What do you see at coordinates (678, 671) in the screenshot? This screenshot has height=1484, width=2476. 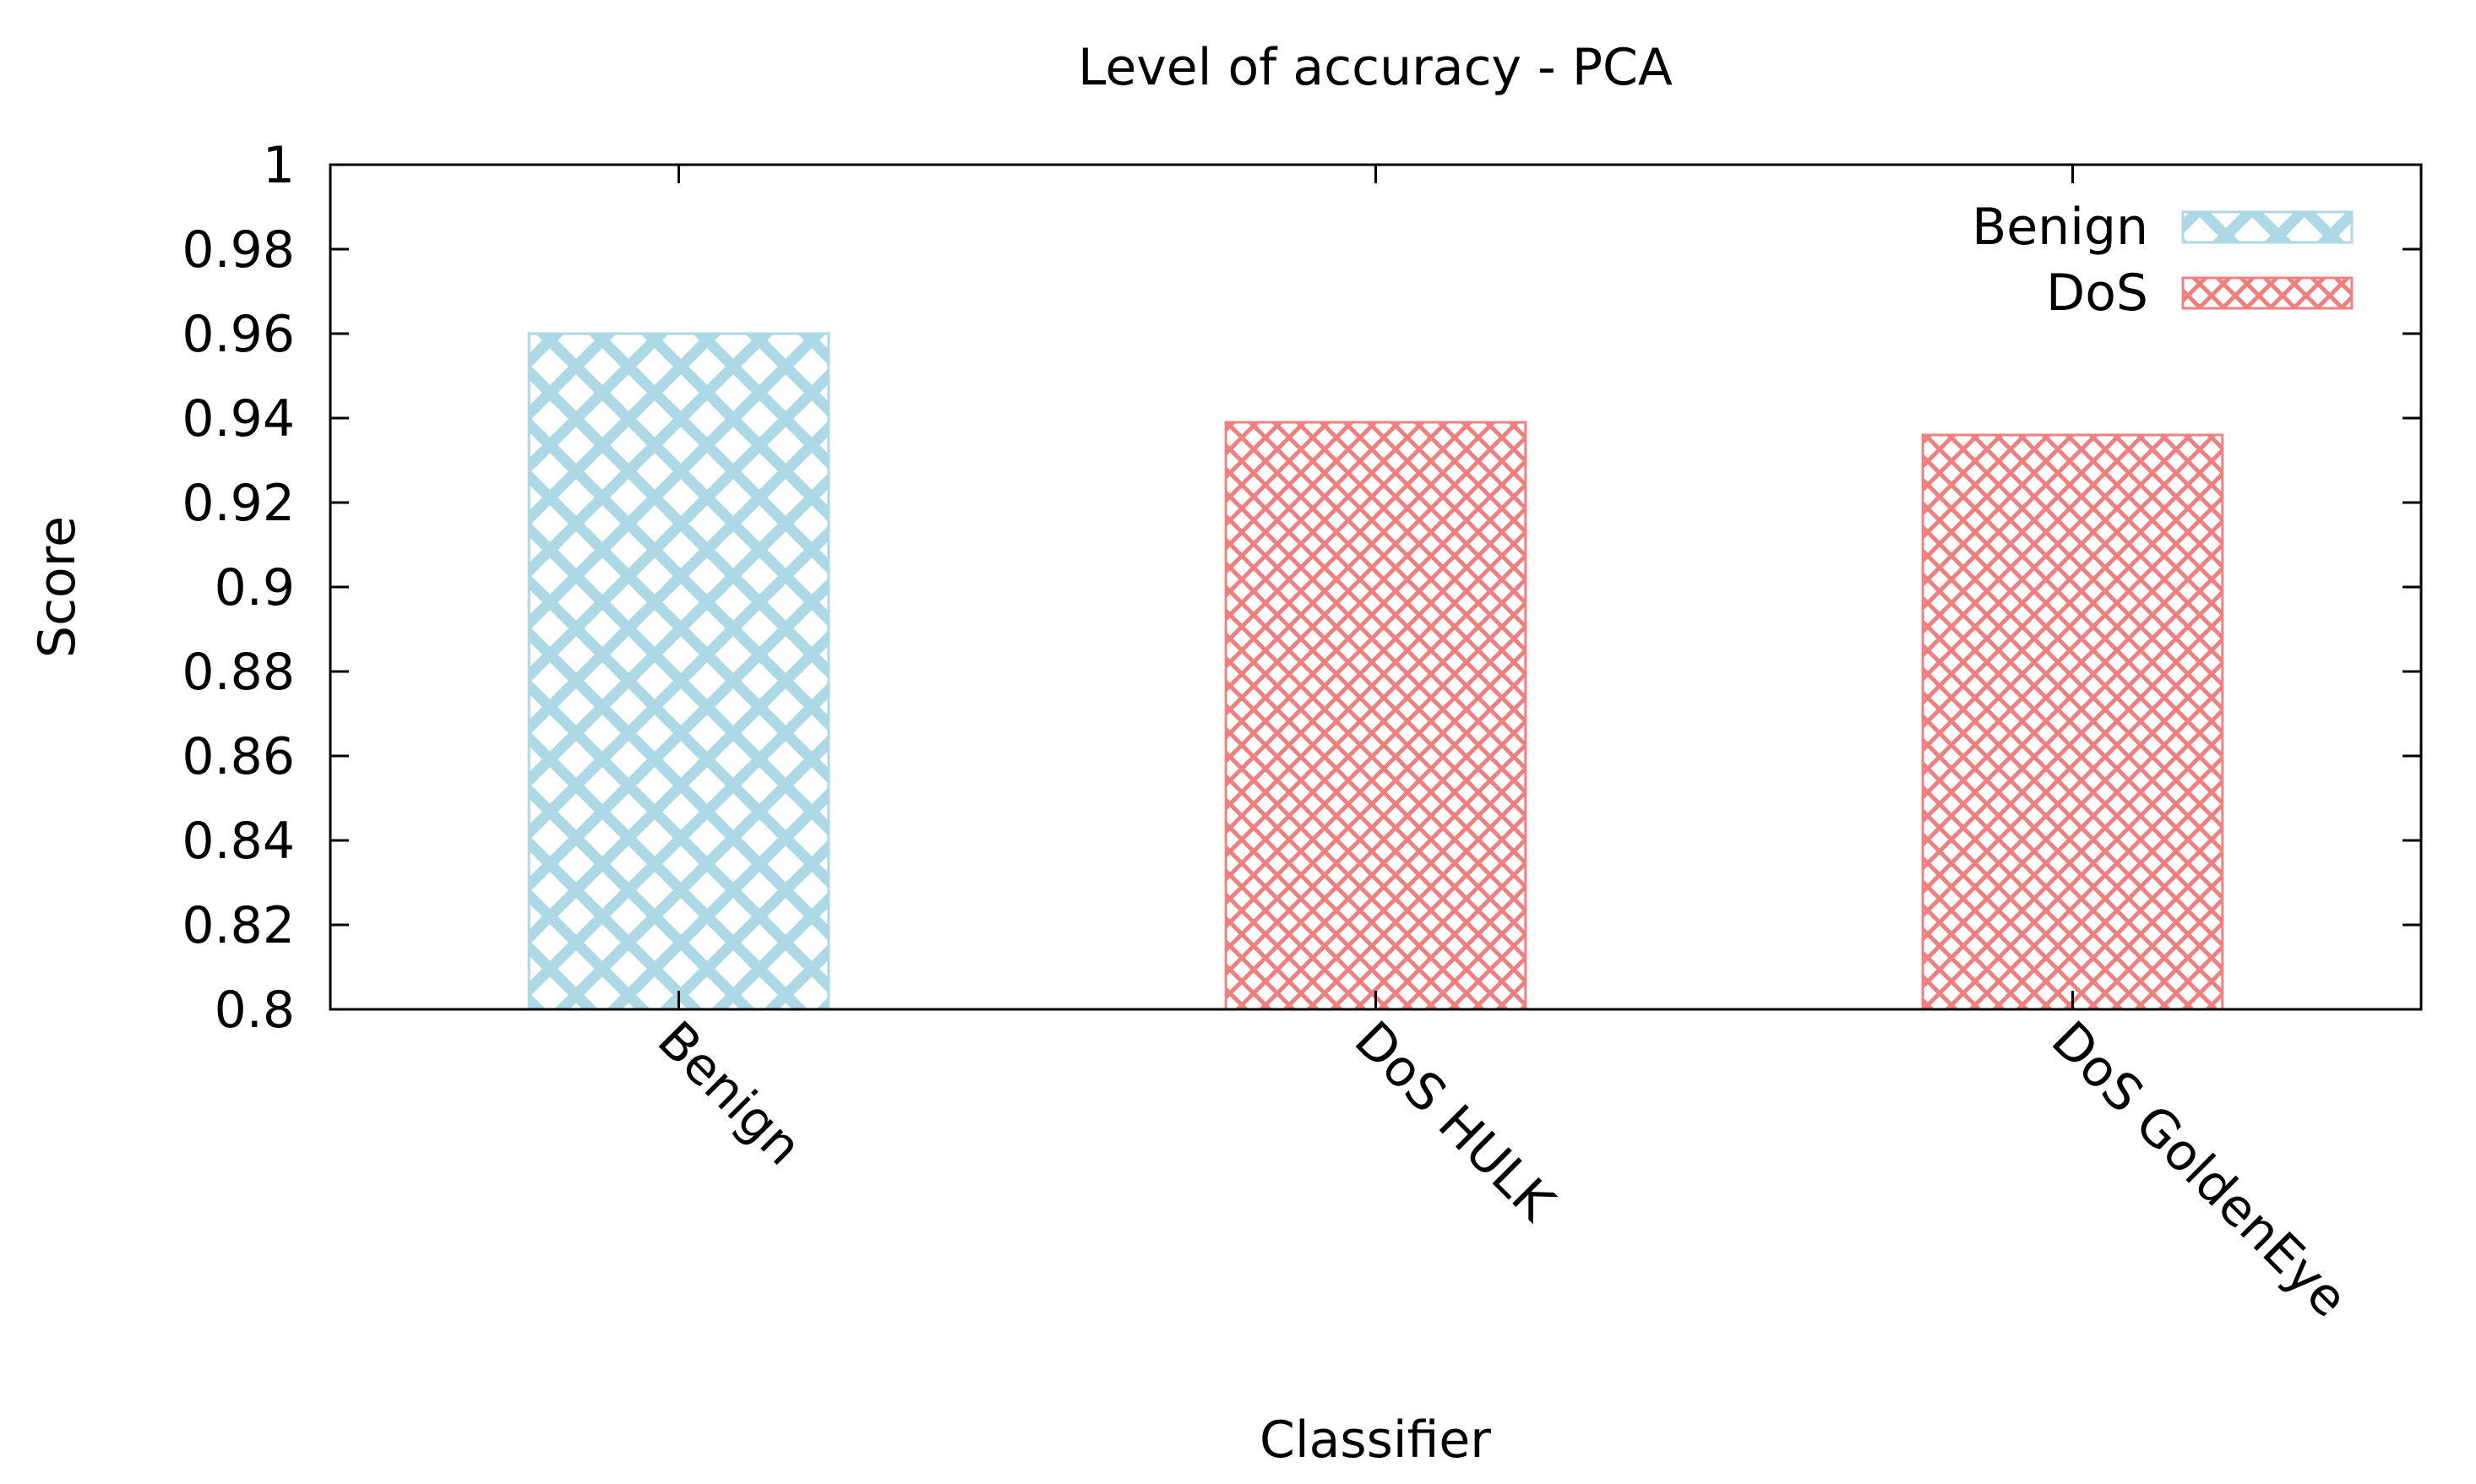 I see `bar-benign` at bounding box center [678, 671].